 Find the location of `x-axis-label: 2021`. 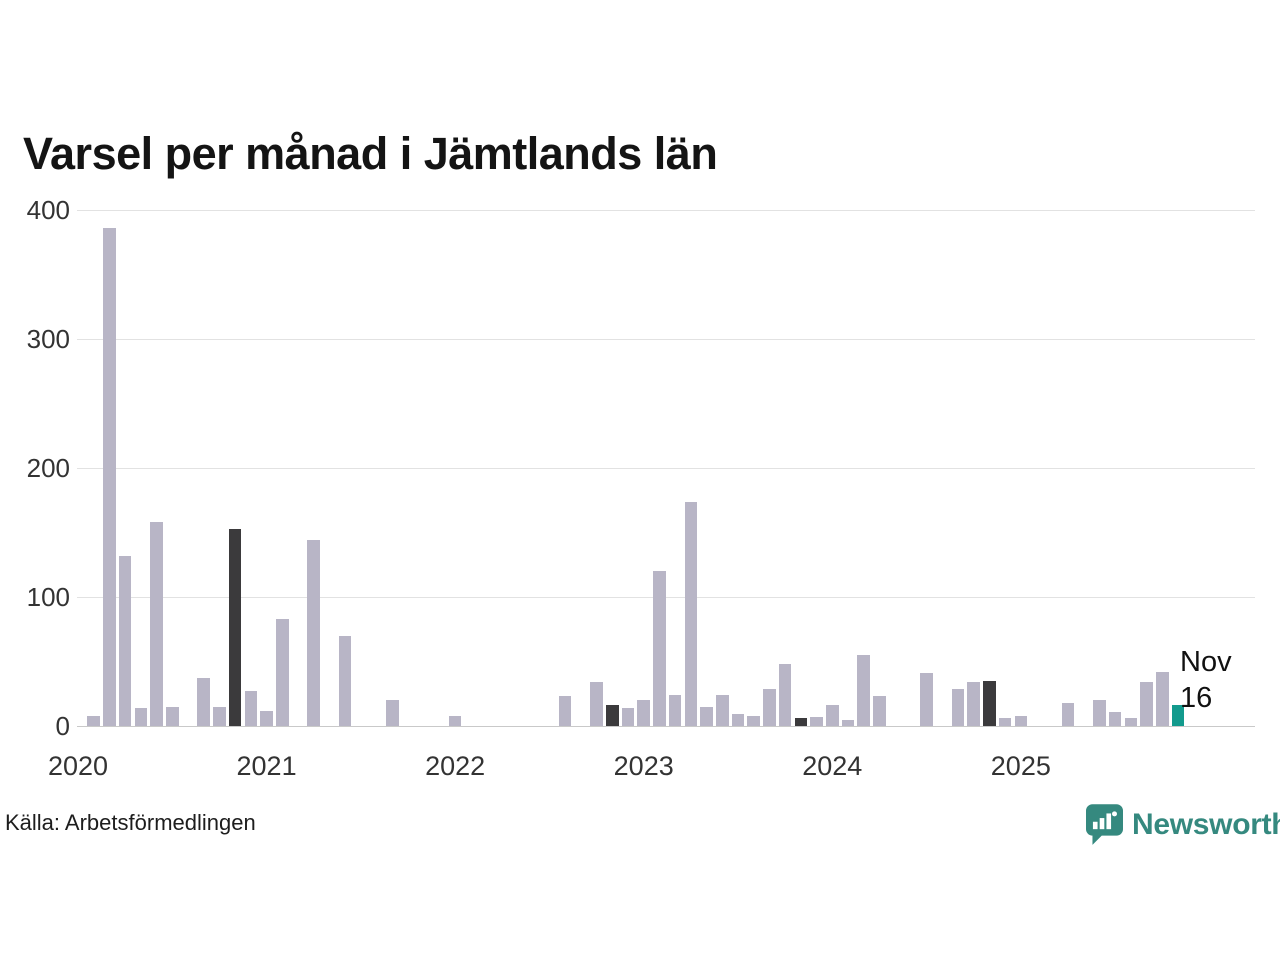

x-axis-label: 2021 is located at coordinates (266, 766).